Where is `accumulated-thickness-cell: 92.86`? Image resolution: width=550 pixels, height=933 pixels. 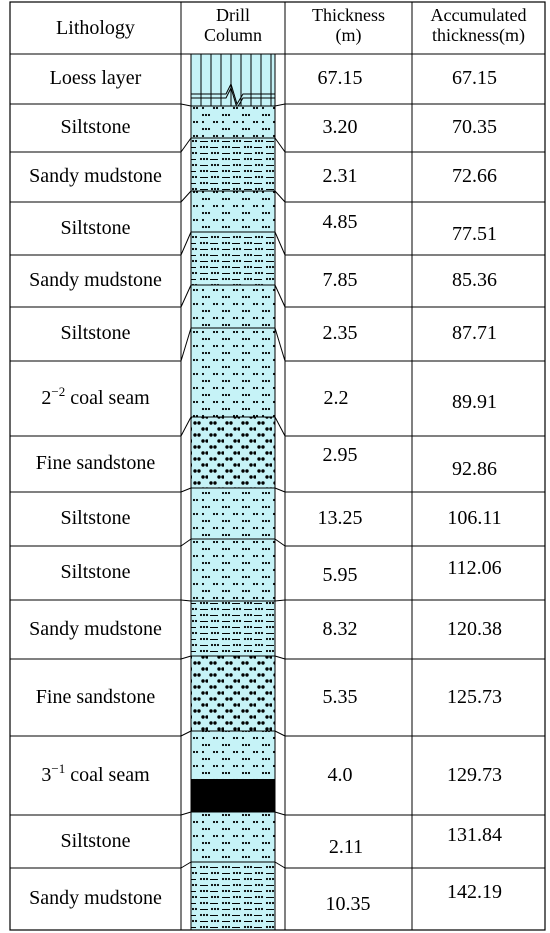 accumulated-thickness-cell: 92.86 is located at coordinates (474, 469).